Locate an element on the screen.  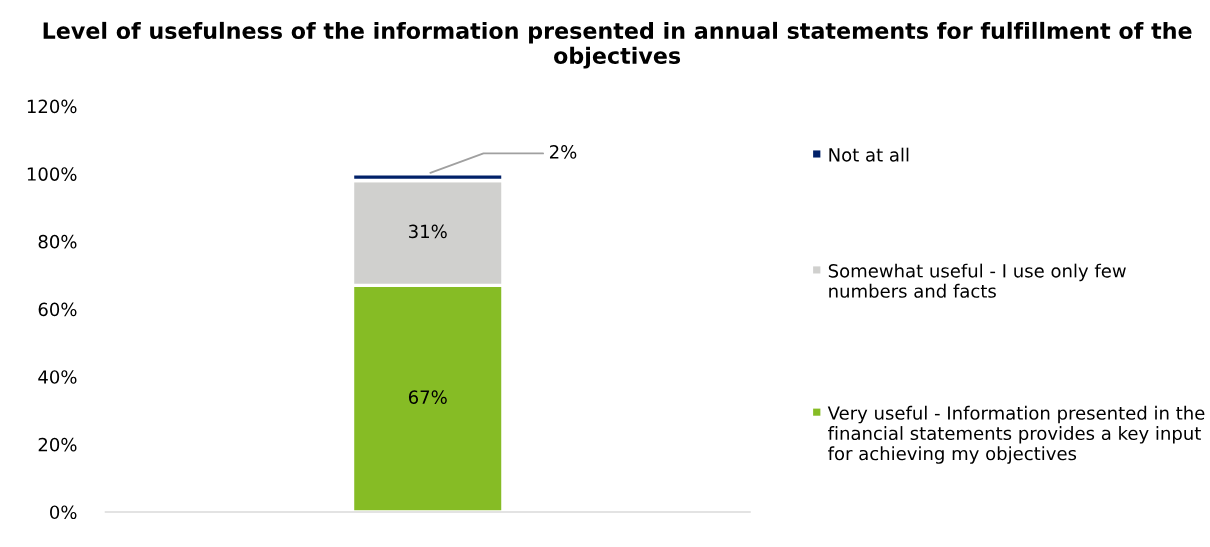
y-tick-label: 60% is located at coordinates (57, 309).